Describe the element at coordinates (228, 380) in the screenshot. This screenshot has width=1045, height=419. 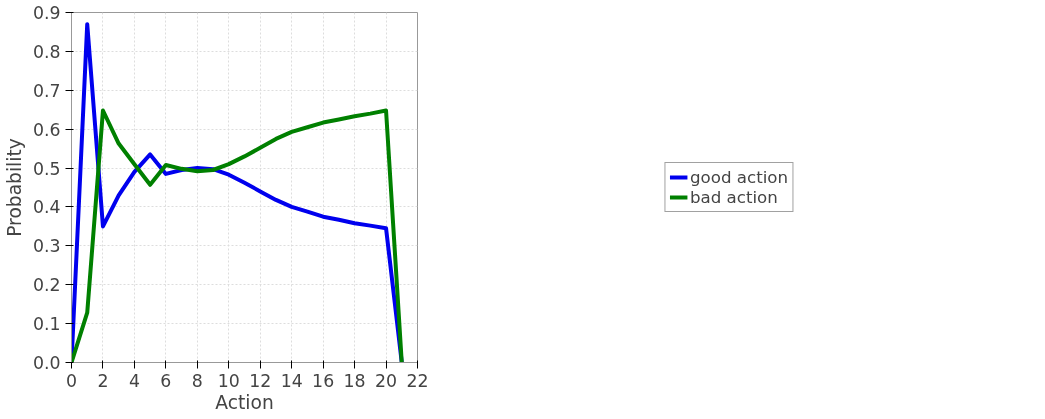
I see `x-tick-label: 10` at that location.